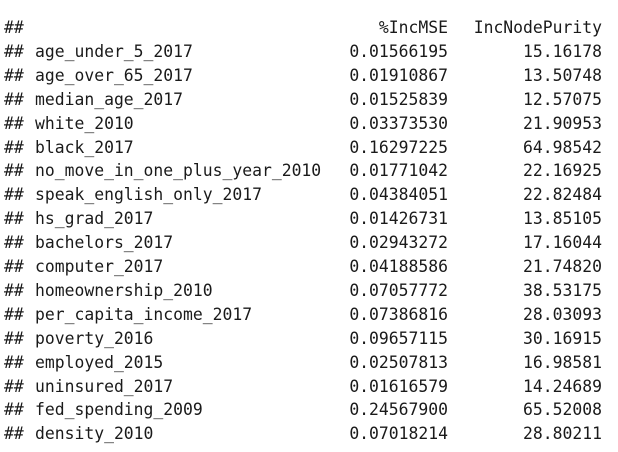 The width and height of the screenshot is (618, 452). What do you see at coordinates (398, 362) in the screenshot?
I see `incmse-value: 0.02507813` at bounding box center [398, 362].